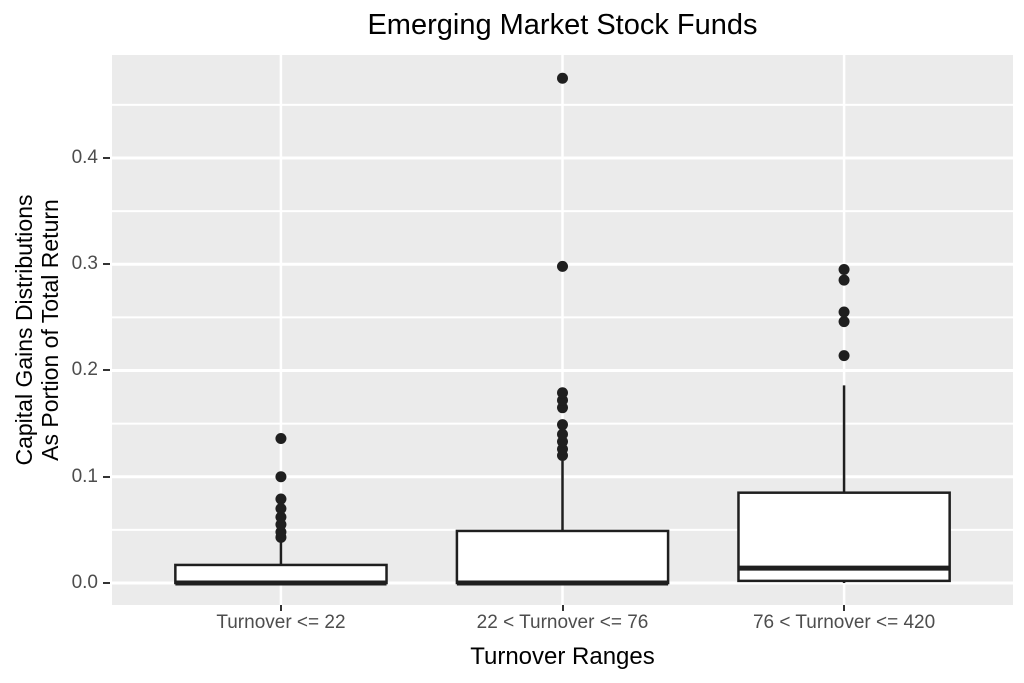  What do you see at coordinates (84, 157) in the screenshot?
I see `y-tick-label: 0.4` at bounding box center [84, 157].